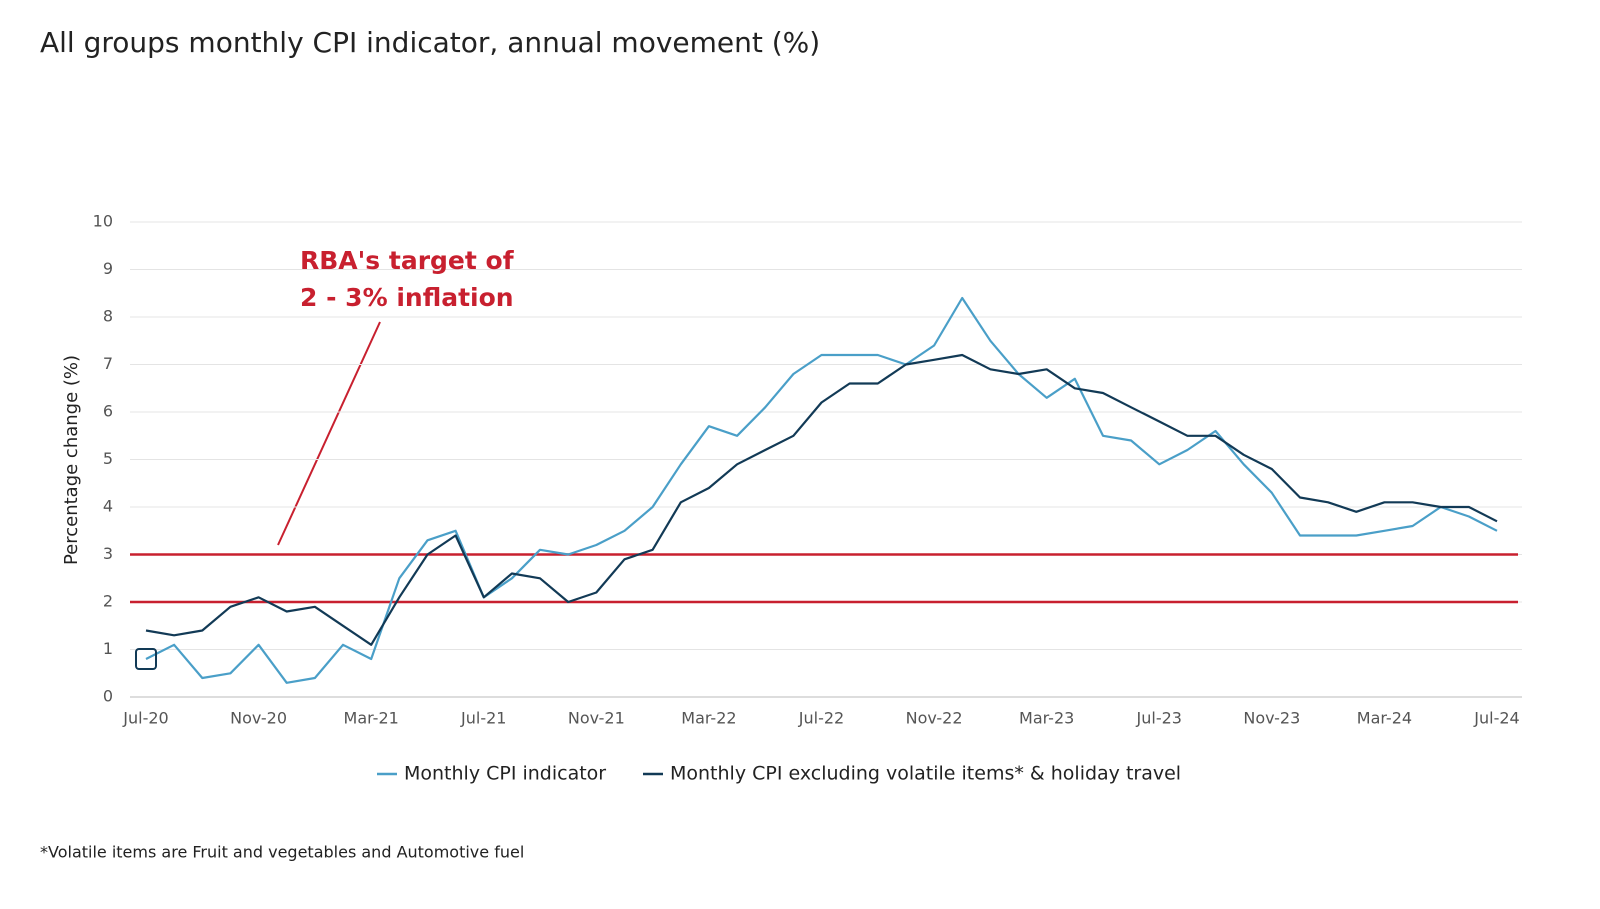 Image resolution: width=1600 pixels, height=909 pixels. I want to click on x-tick-label: Jul-24, so click(1496, 718).